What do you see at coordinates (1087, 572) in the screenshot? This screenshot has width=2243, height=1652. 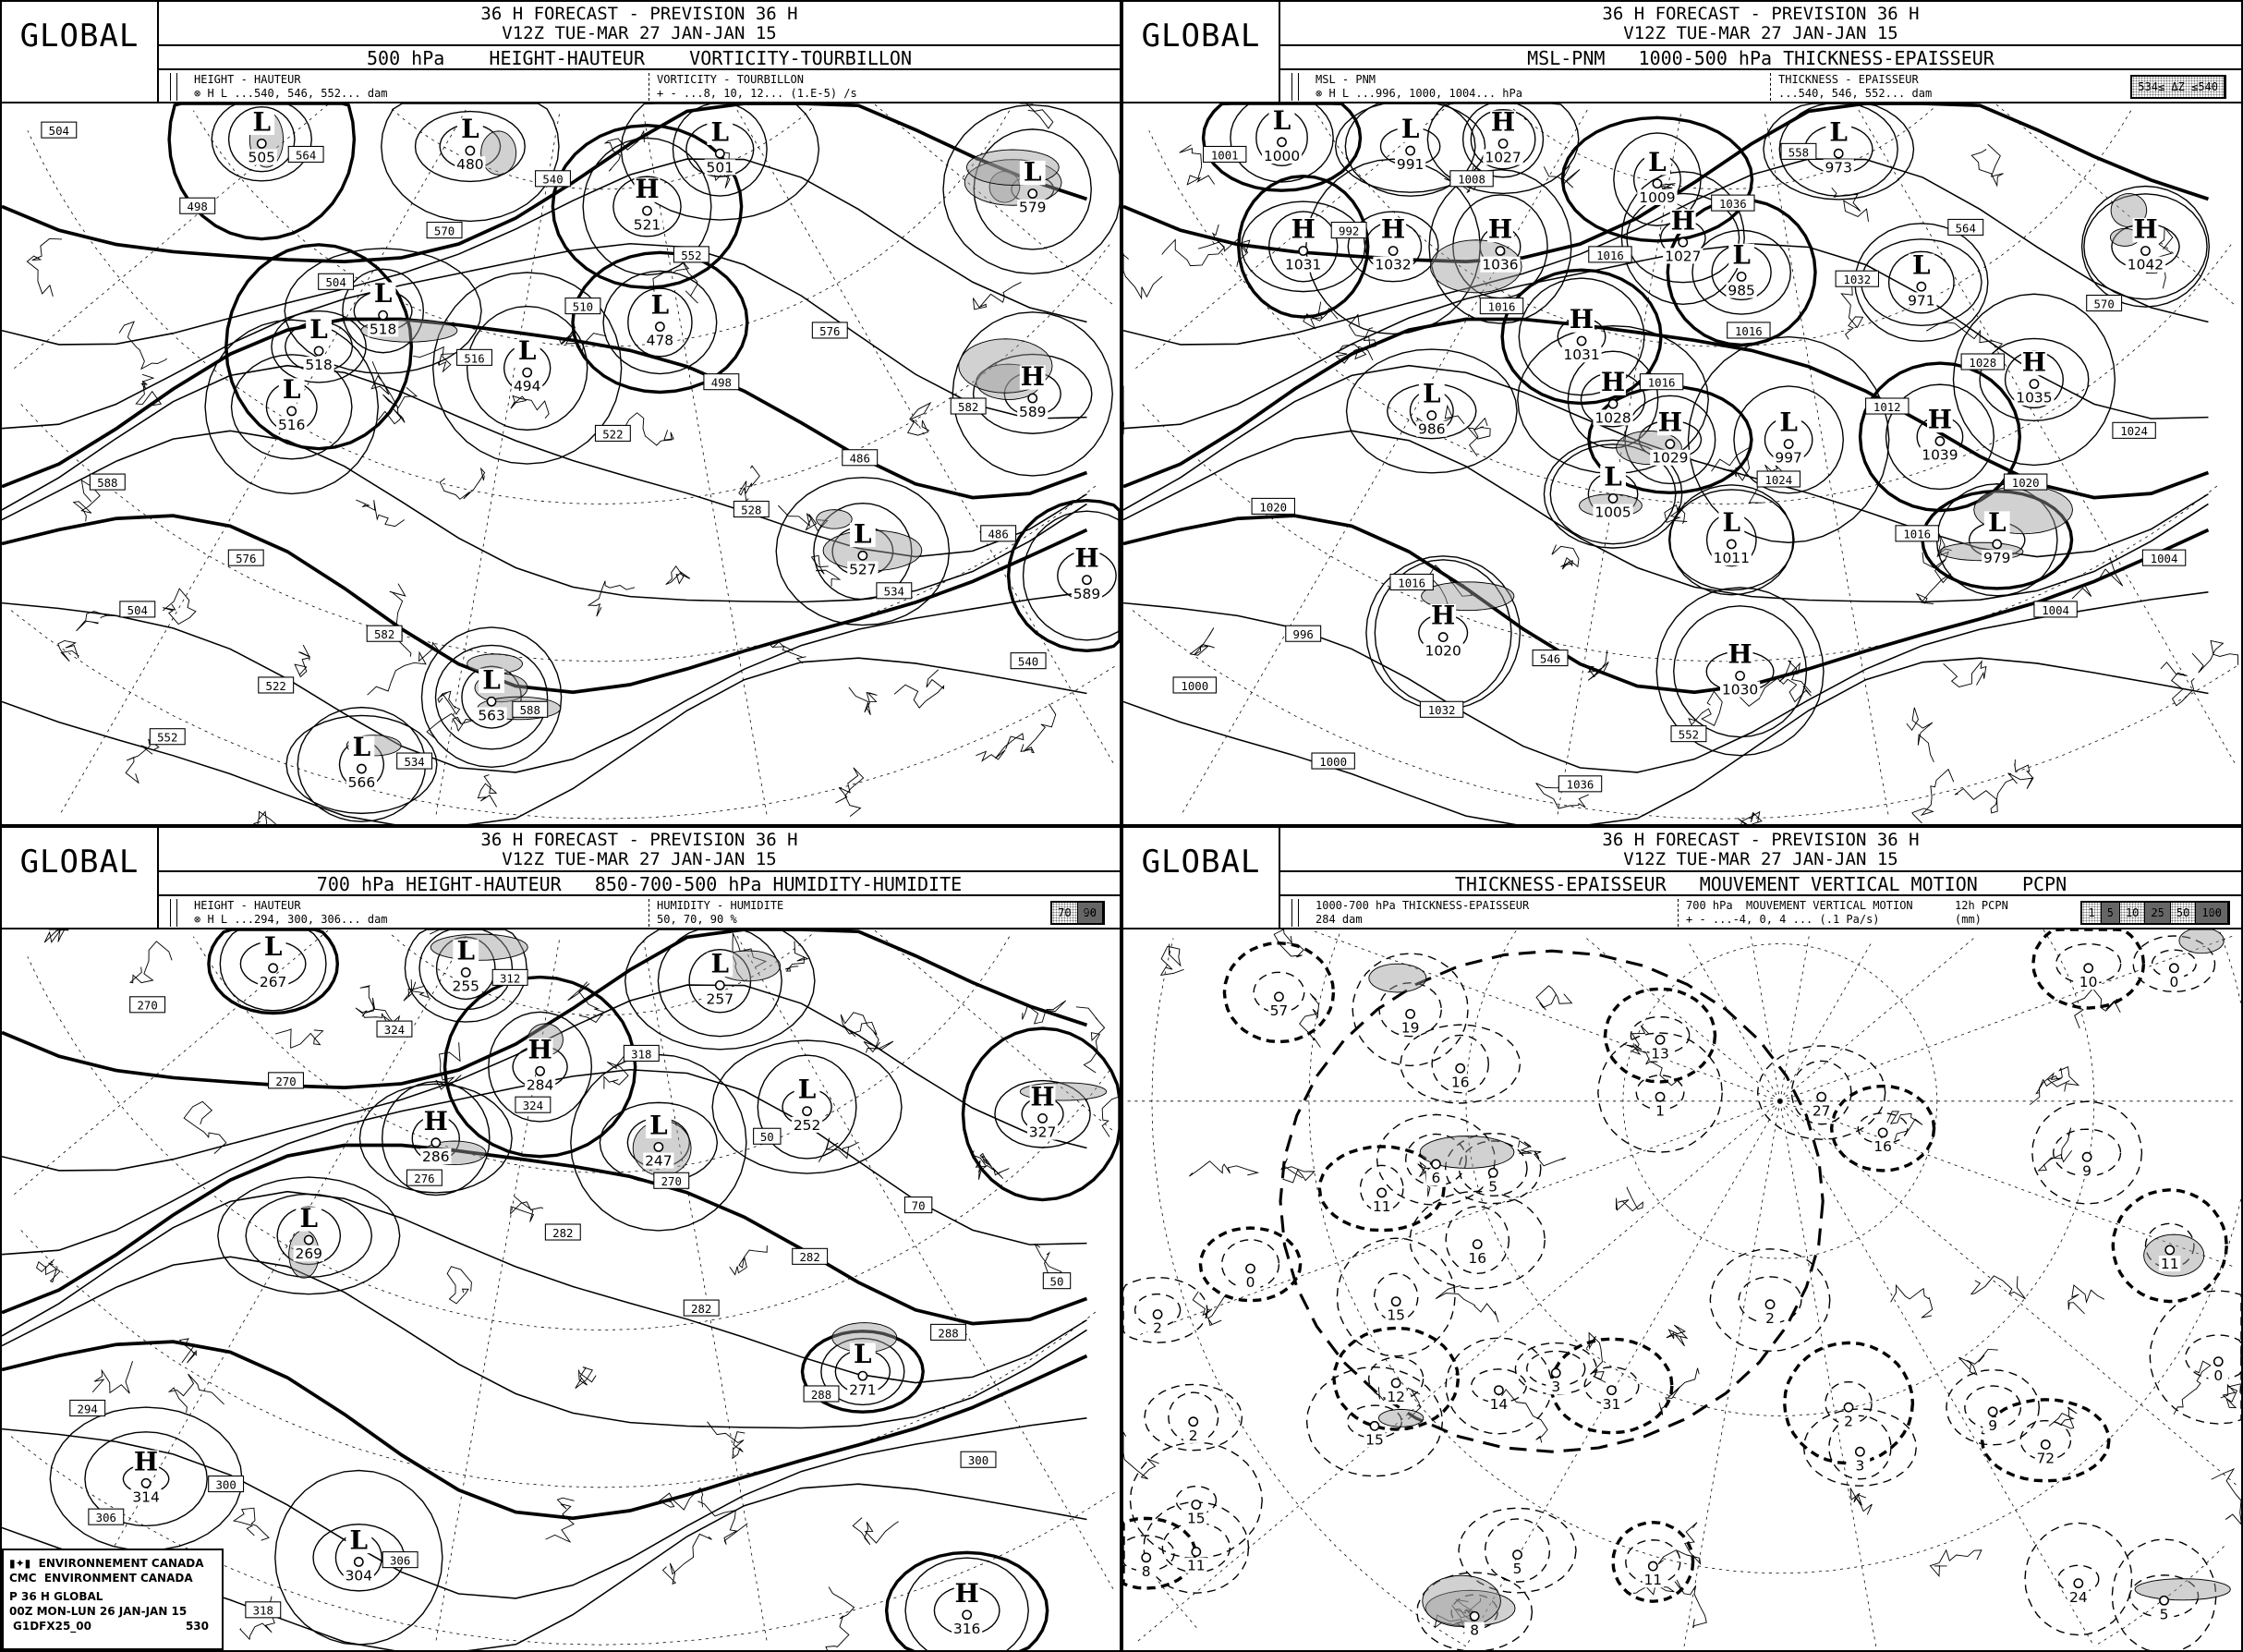 I see `high-center: H 589` at bounding box center [1087, 572].